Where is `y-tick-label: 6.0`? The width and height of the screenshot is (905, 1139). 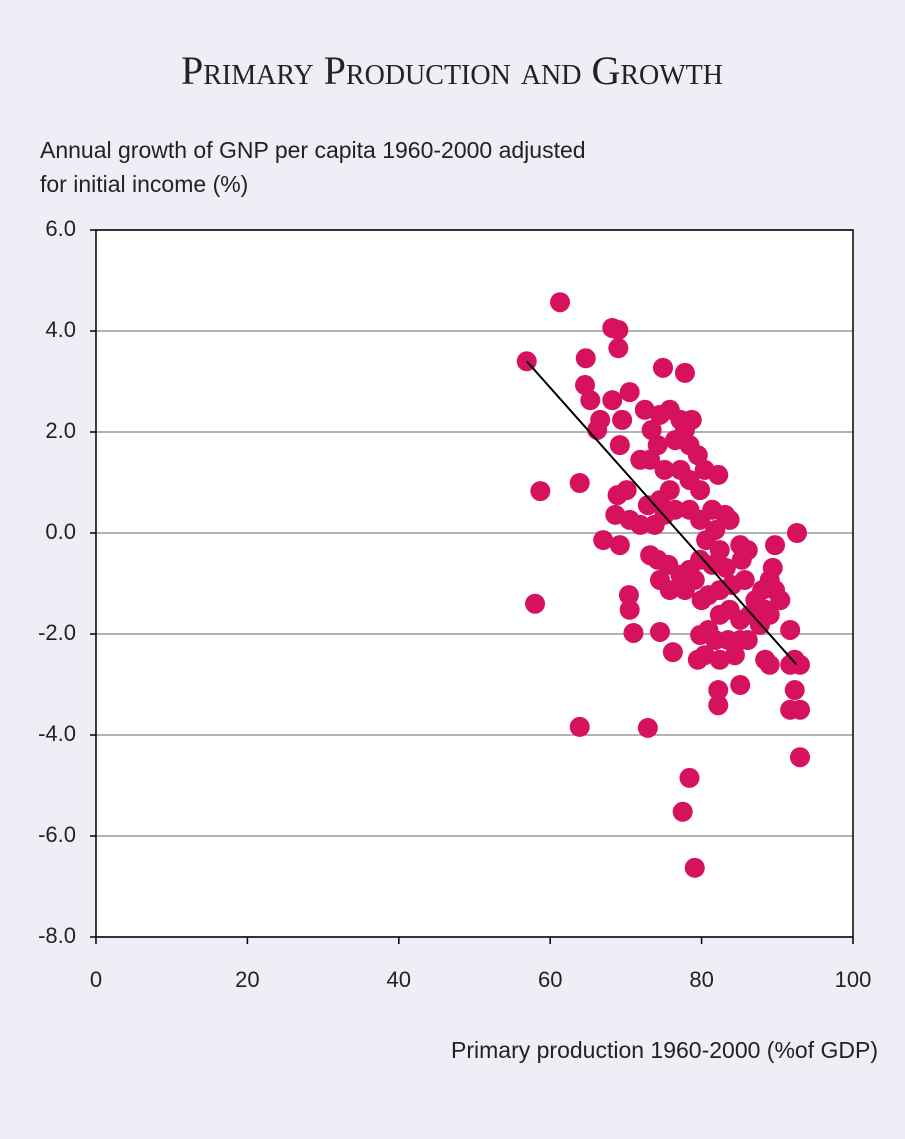 y-tick-label: 6.0 is located at coordinates (60, 228).